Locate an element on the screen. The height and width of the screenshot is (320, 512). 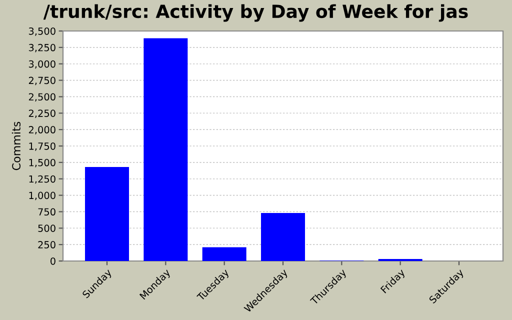
y-tick-label: 1,500 is located at coordinates (42, 163).